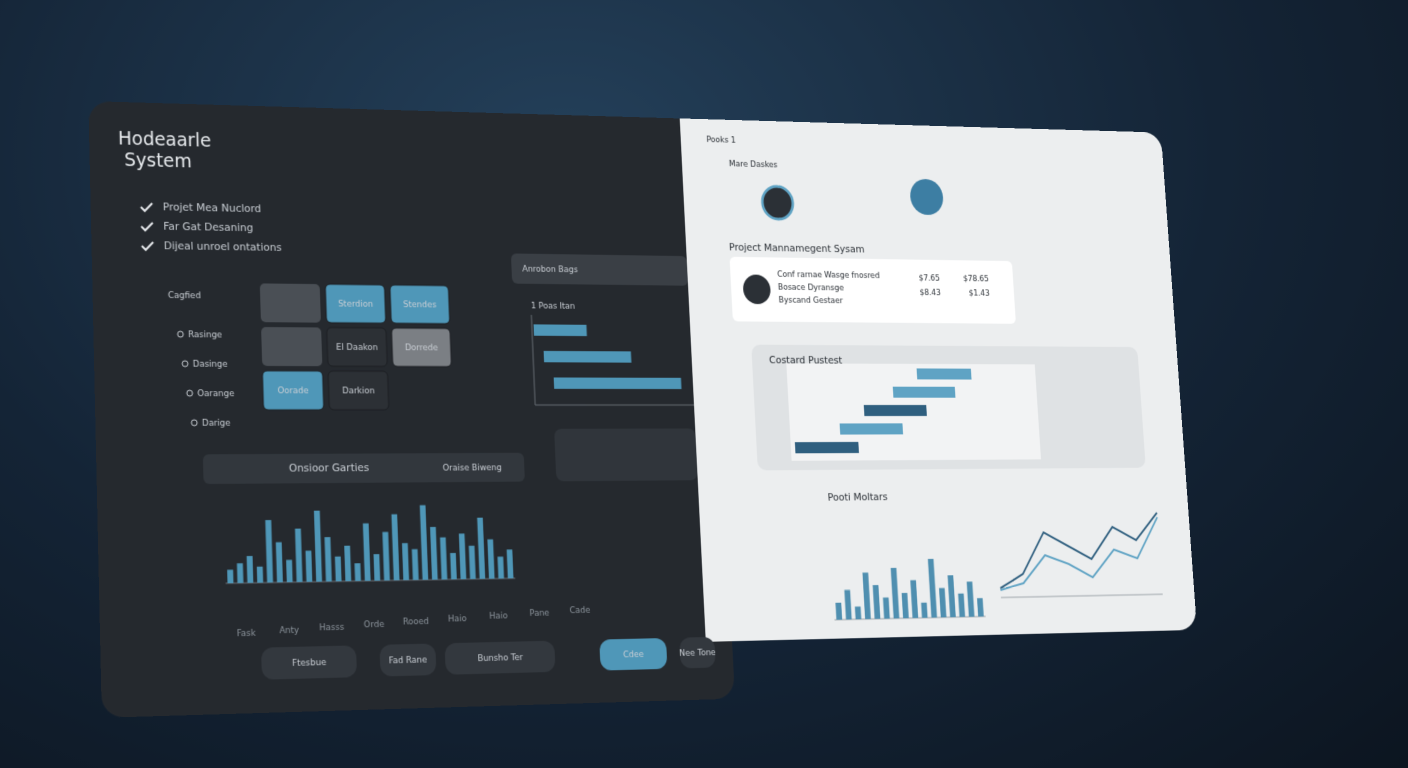 The height and width of the screenshot is (768, 1408). I want to click on chart-title: Onsioor Garties, so click(329, 467).